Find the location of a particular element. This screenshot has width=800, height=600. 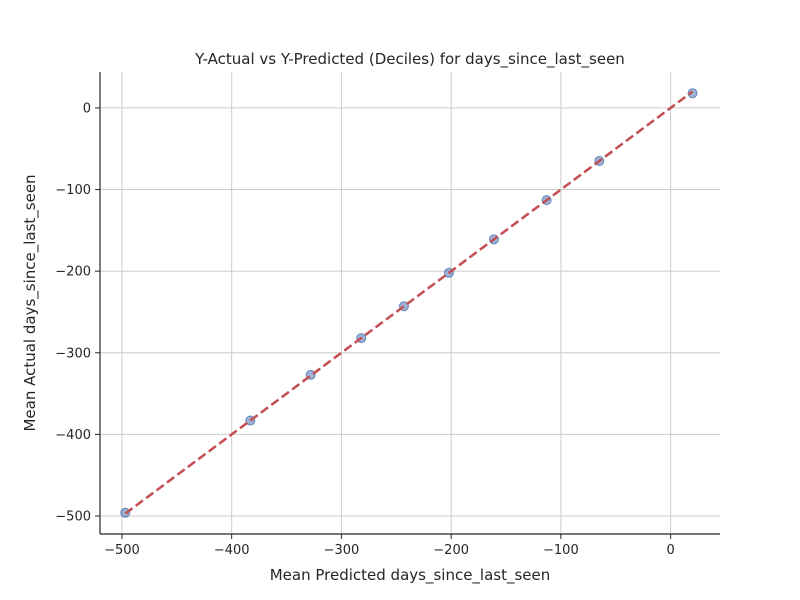

x-tick-label: −400 is located at coordinates (232, 550).